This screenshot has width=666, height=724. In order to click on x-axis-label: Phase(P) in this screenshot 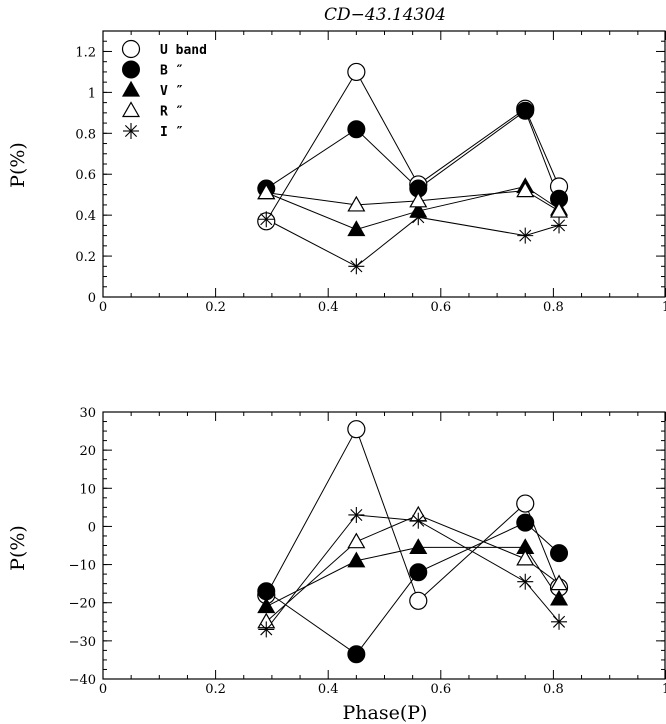, I will do `click(385, 713)`.